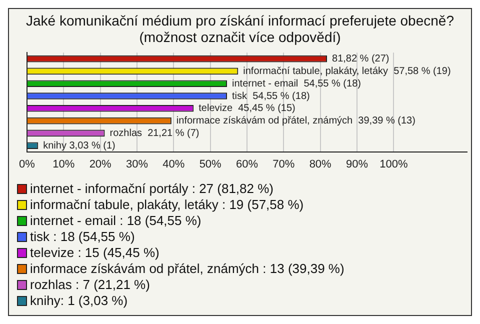  What do you see at coordinates (79, 300) in the screenshot?
I see `legend-label: knihy: 1 (3,03 %)` at bounding box center [79, 300].